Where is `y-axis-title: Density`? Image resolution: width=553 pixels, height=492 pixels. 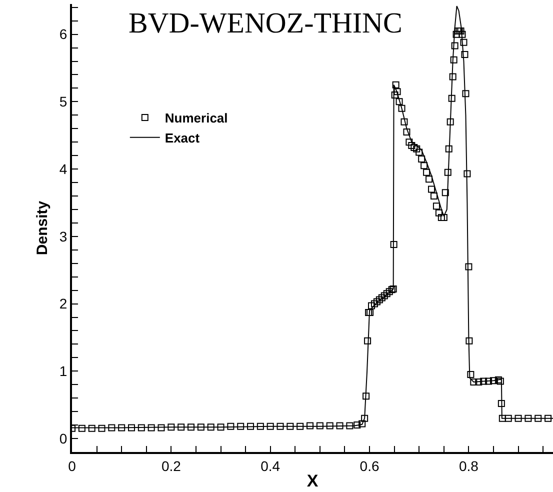 y-axis-title: Density is located at coordinates (43, 228).